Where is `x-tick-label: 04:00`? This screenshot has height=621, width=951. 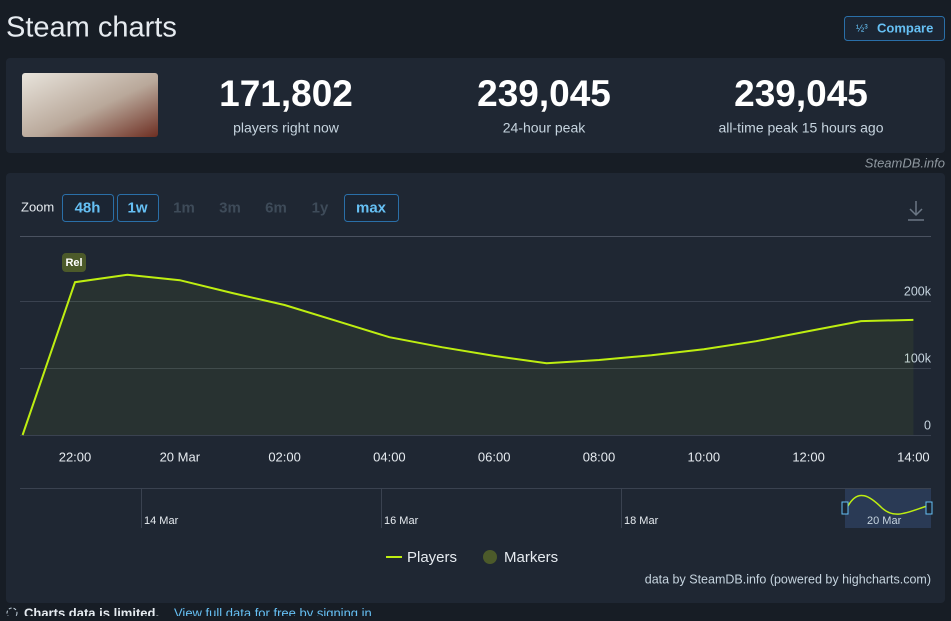 x-tick-label: 04:00 is located at coordinates (389, 456).